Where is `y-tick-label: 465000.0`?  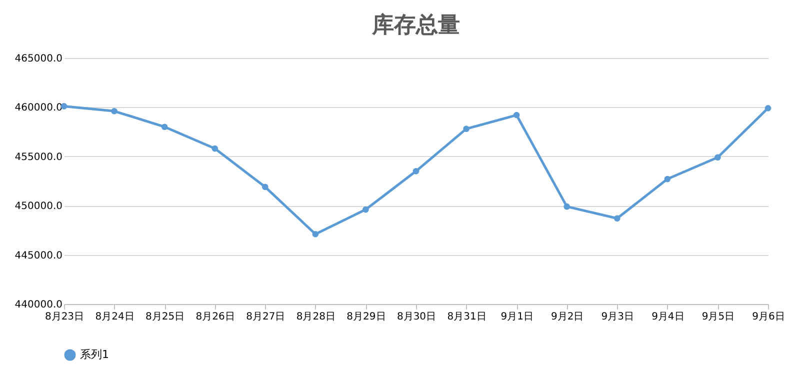
y-tick-label: 465000.0 is located at coordinates (38, 59).